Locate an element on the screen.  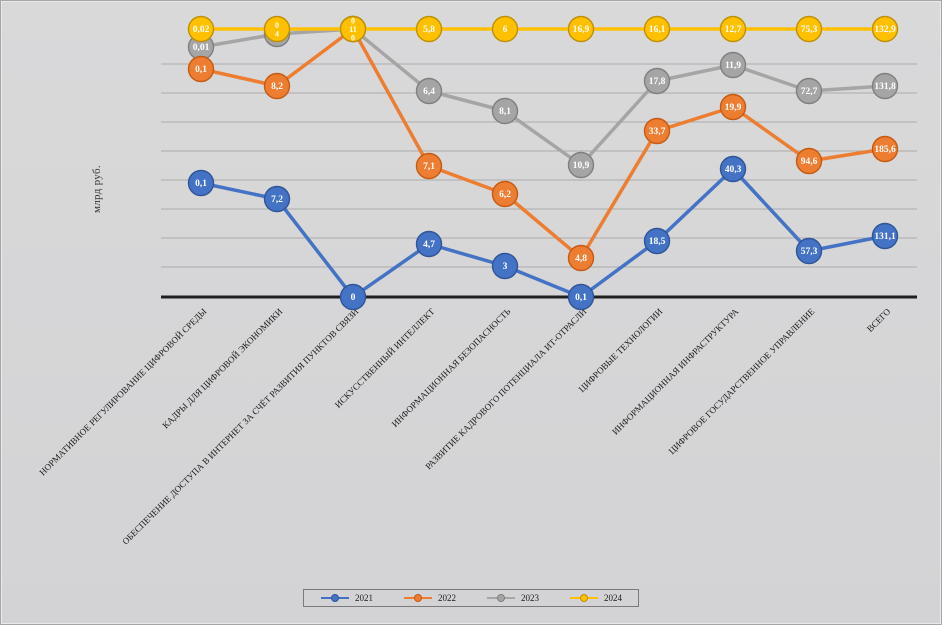
data-label-2023-9: 131,8 is located at coordinates (885, 87).